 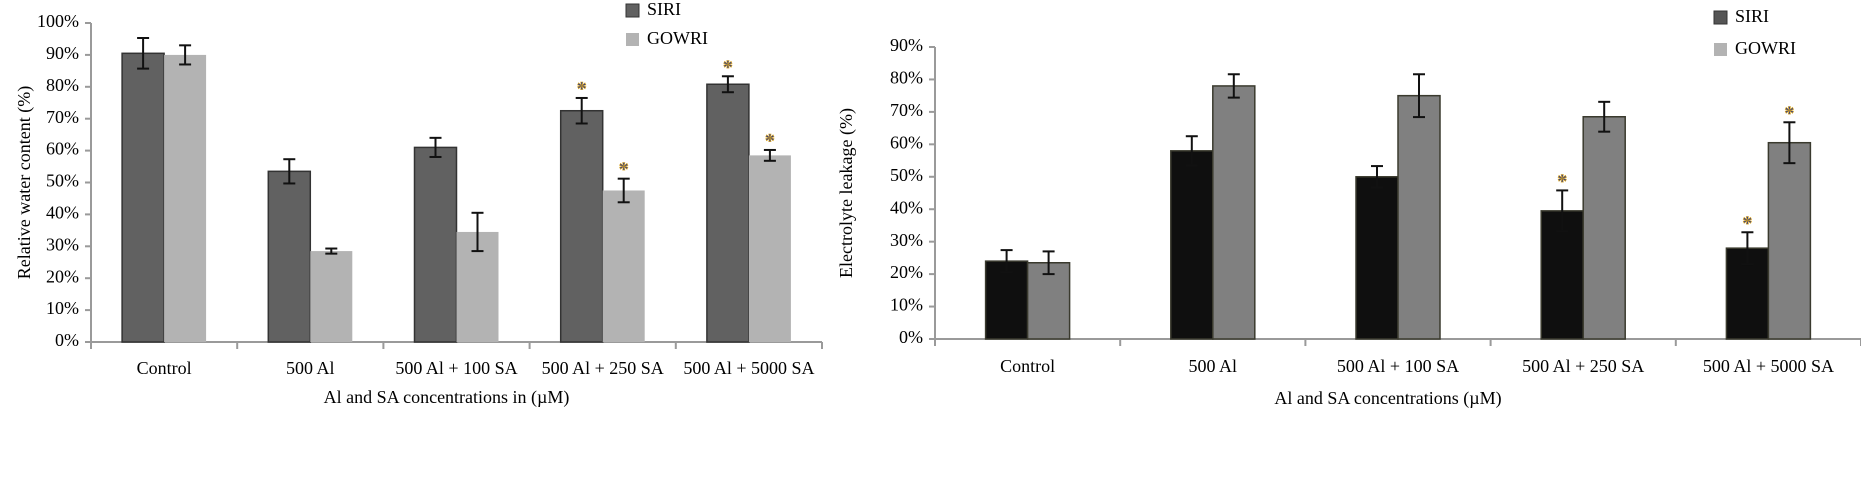 What do you see at coordinates (456, 368) in the screenshot?
I see `chart1-x-tick-label: 500 Al + 100 SA` at bounding box center [456, 368].